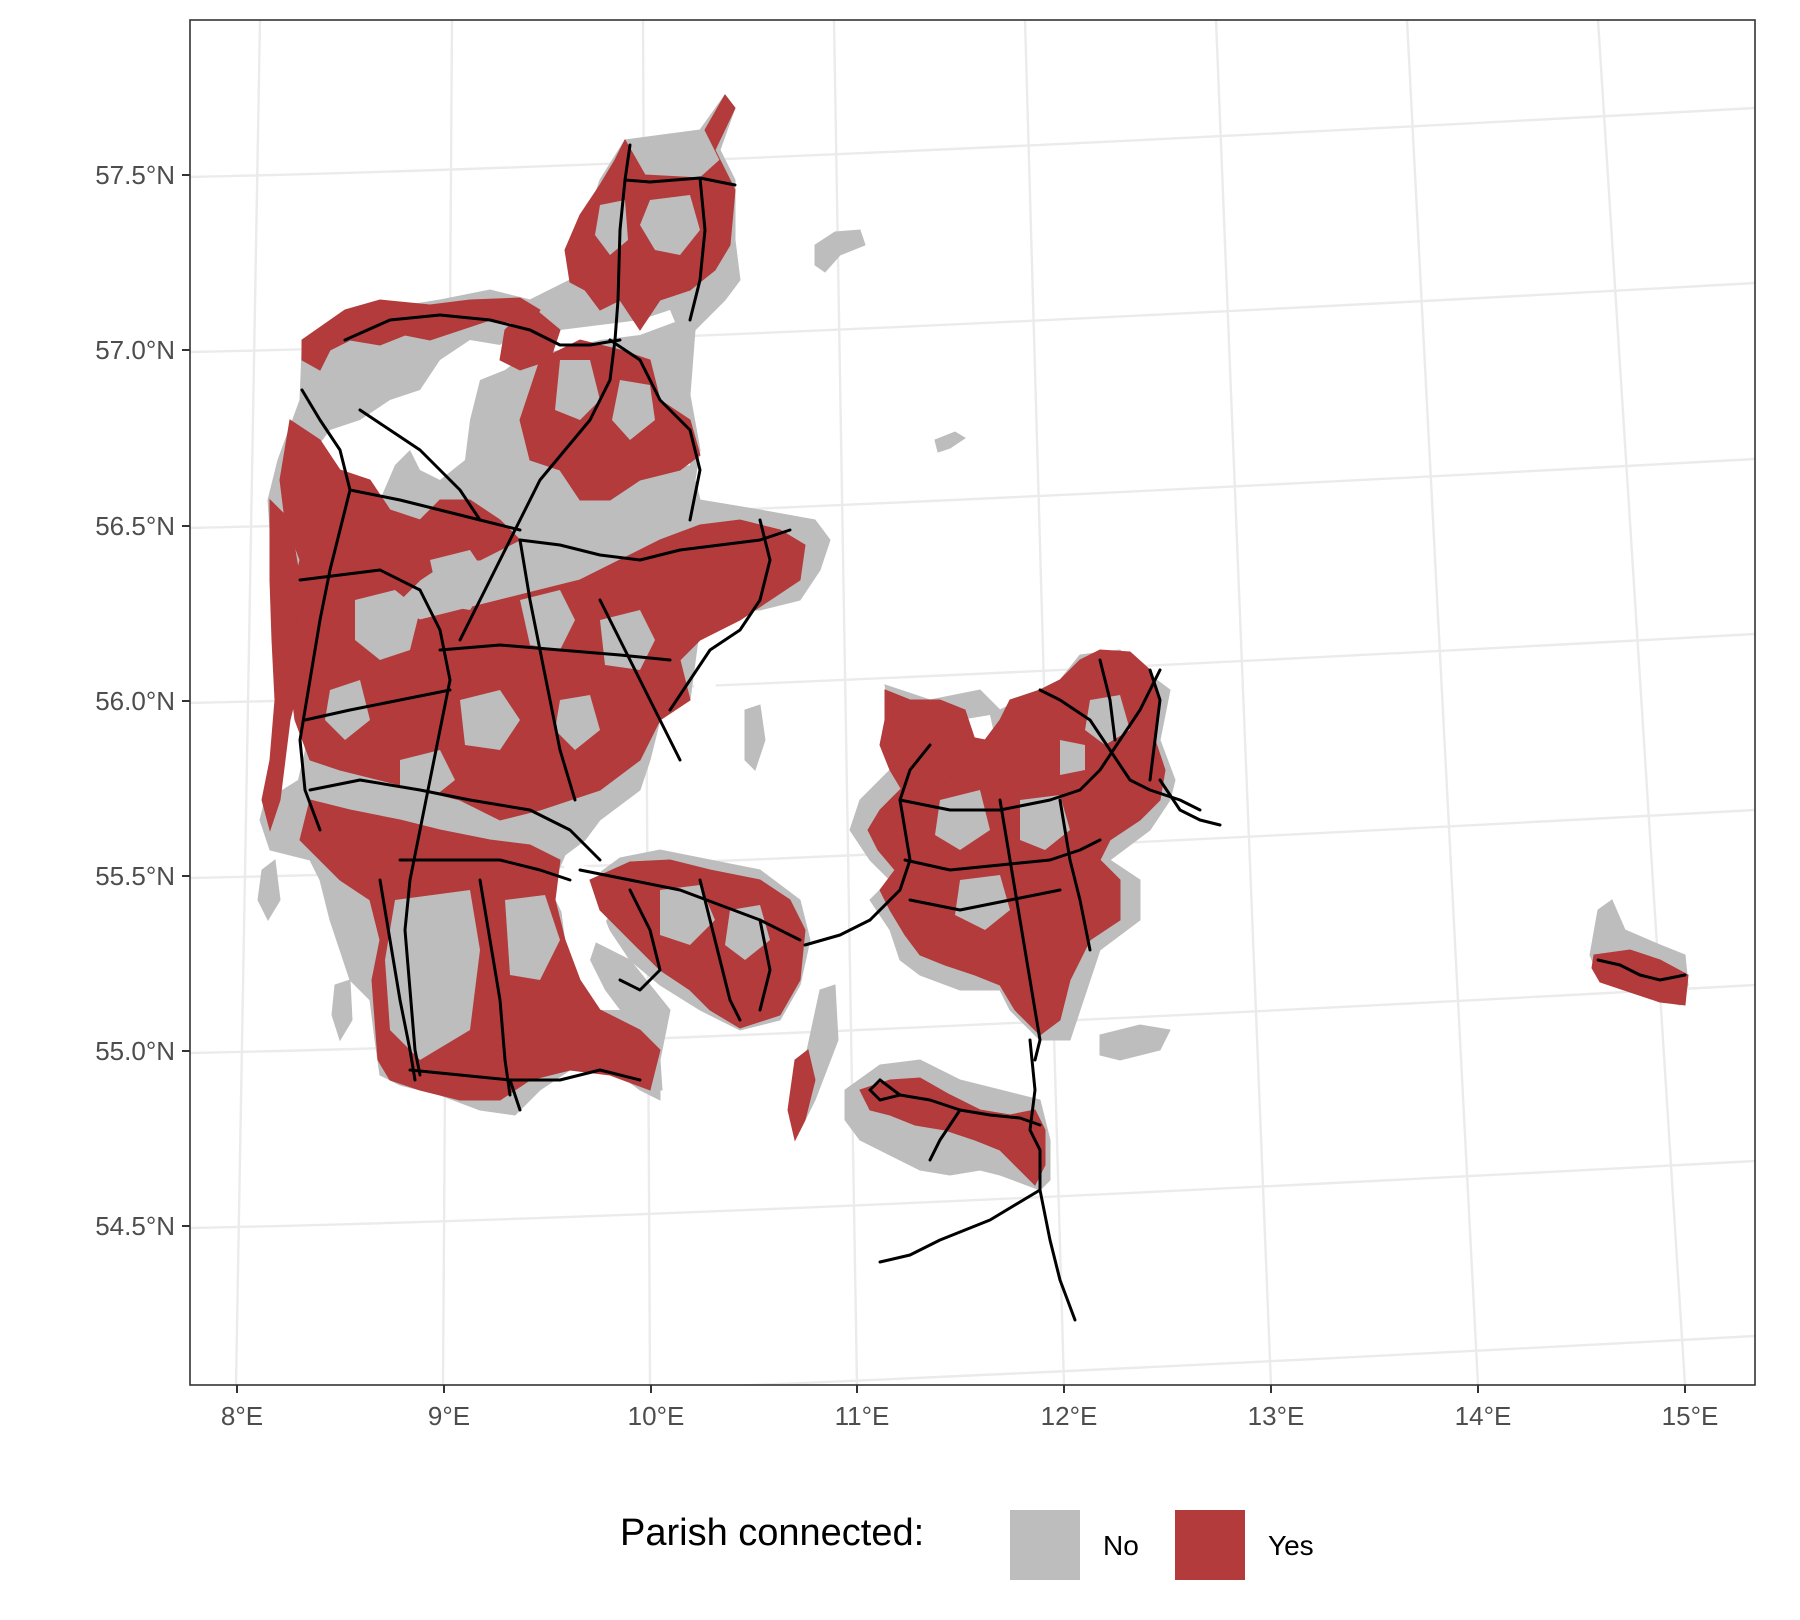  What do you see at coordinates (840, 251) in the screenshot?
I see `laeso-land` at bounding box center [840, 251].